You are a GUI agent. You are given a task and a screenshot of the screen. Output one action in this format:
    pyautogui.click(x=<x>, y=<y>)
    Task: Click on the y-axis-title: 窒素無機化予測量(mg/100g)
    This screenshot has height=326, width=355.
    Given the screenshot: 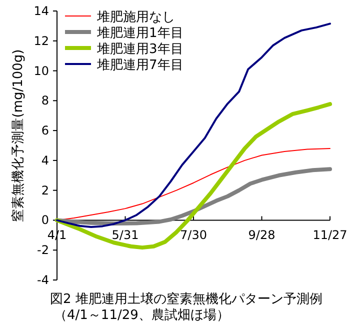 What is the action you would take?
    pyautogui.click(x=18, y=135)
    